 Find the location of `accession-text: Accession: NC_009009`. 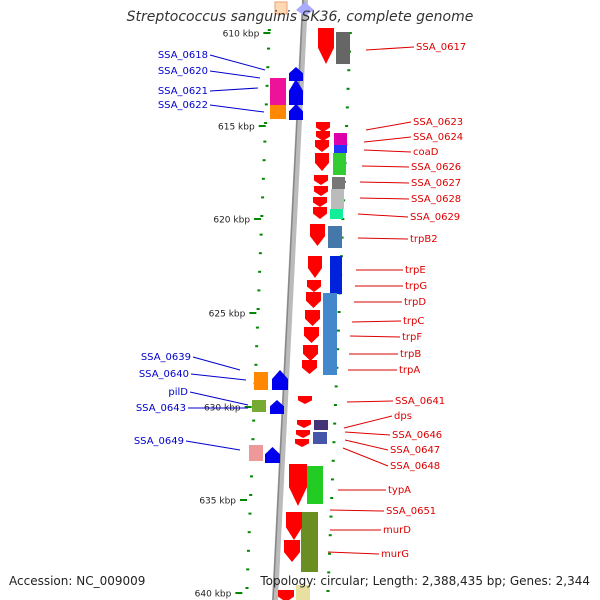

accession-text: Accession: NC_009009 is located at coordinates (77, 581).